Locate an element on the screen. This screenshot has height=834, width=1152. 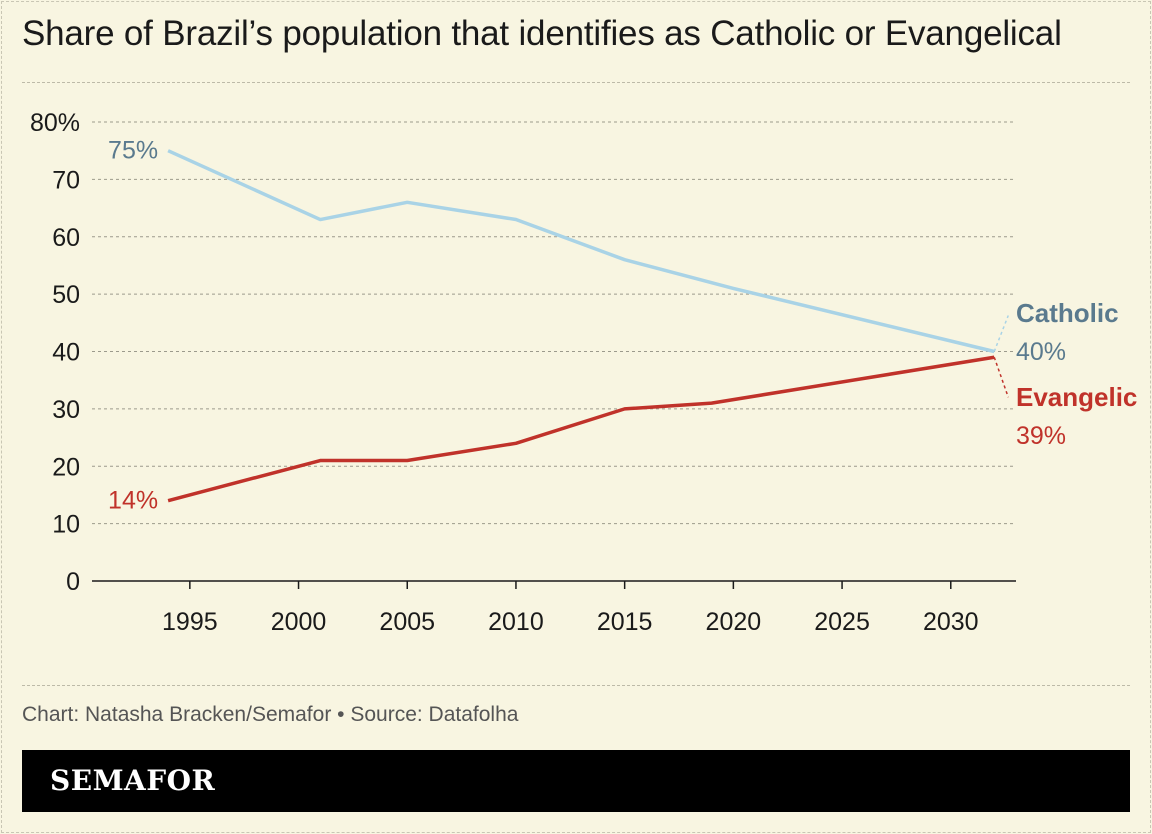
brand-bar: SEMAFOR is located at coordinates (576, 781).